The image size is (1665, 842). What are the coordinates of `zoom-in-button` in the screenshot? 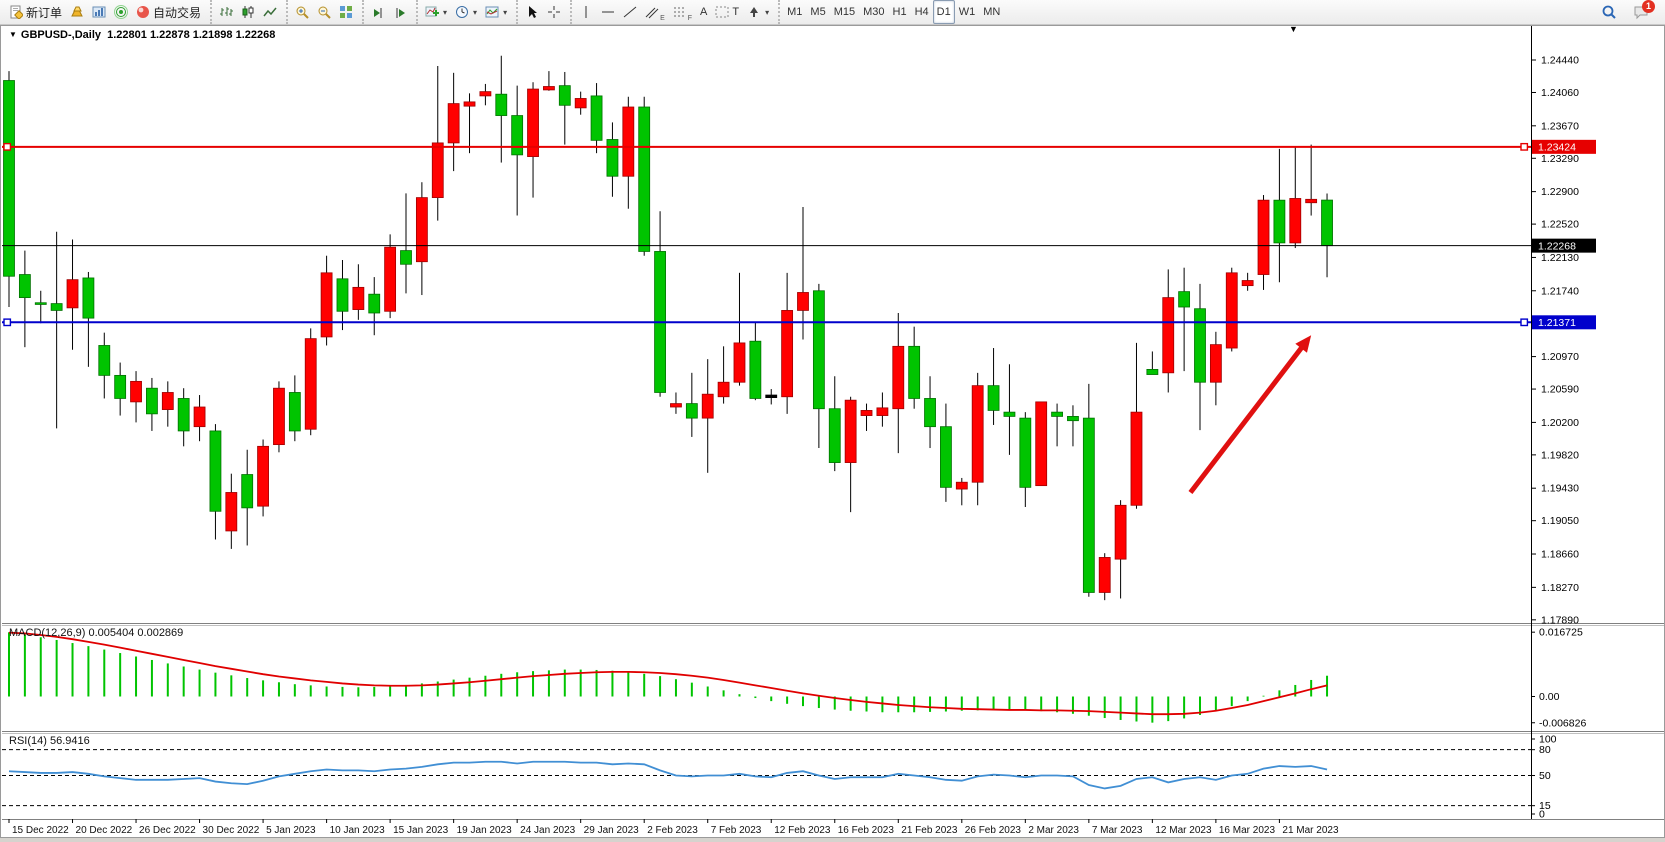 It's located at (302, 12).